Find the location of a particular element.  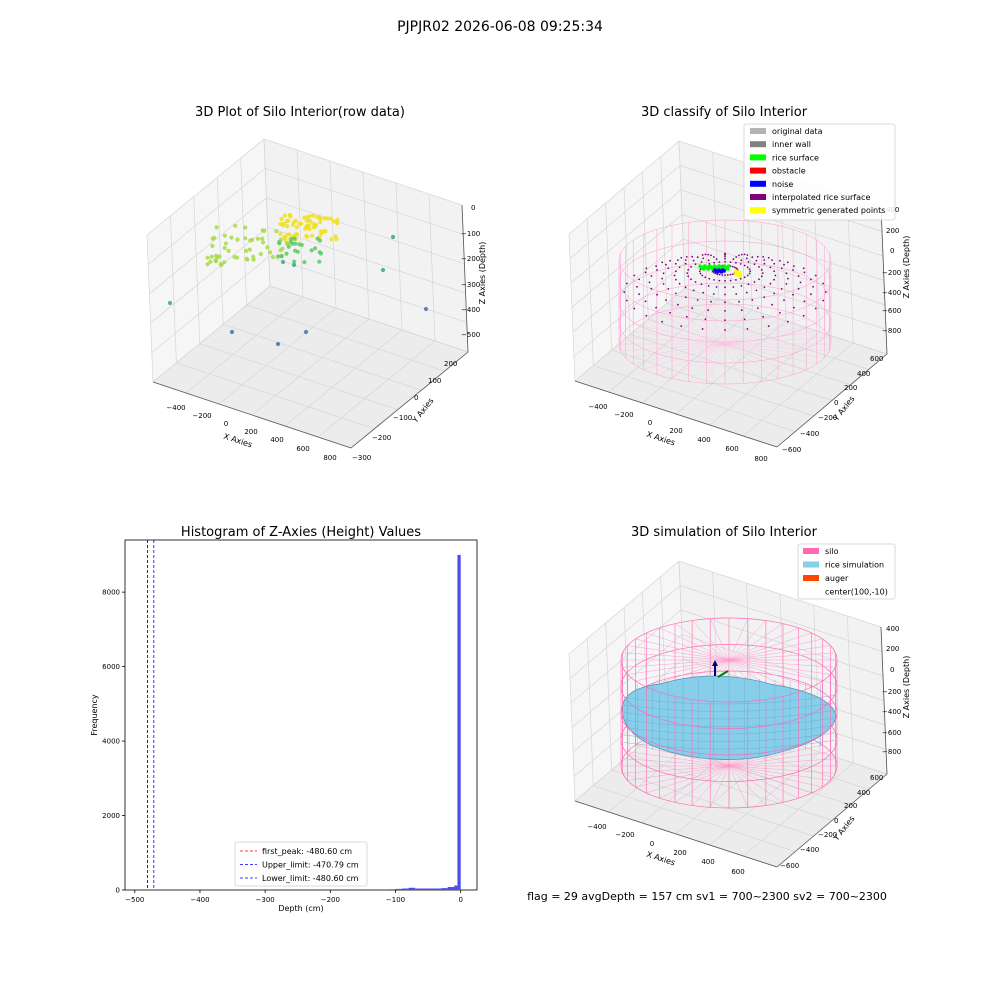

classify-rice-surface-point is located at coordinates (729, 266).